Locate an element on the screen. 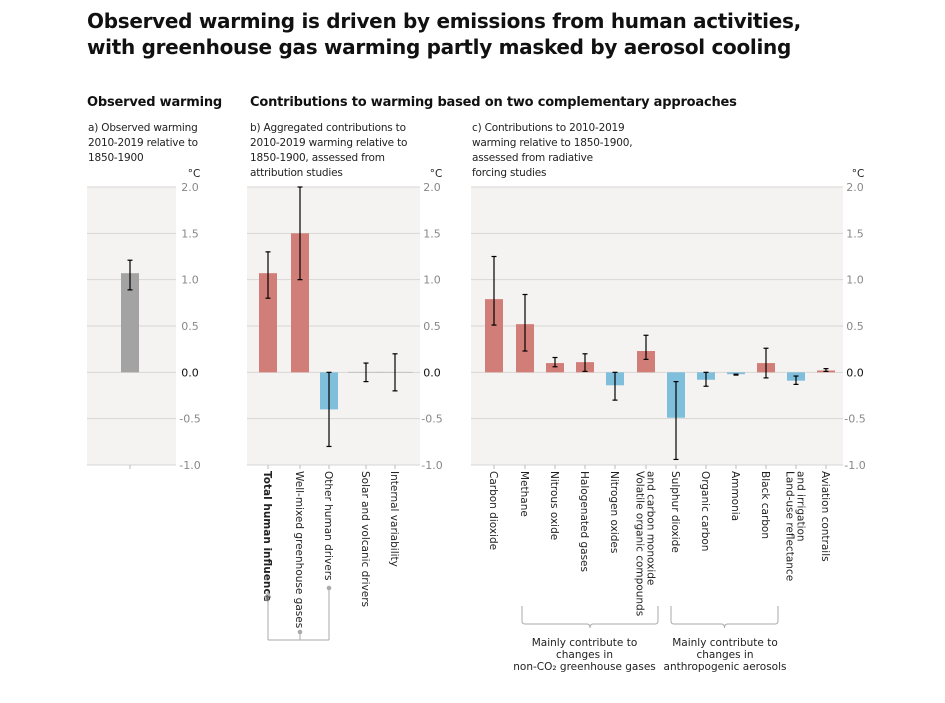 The height and width of the screenshot is (703, 945). category-label: Halogenated gases is located at coordinates (584, 521).